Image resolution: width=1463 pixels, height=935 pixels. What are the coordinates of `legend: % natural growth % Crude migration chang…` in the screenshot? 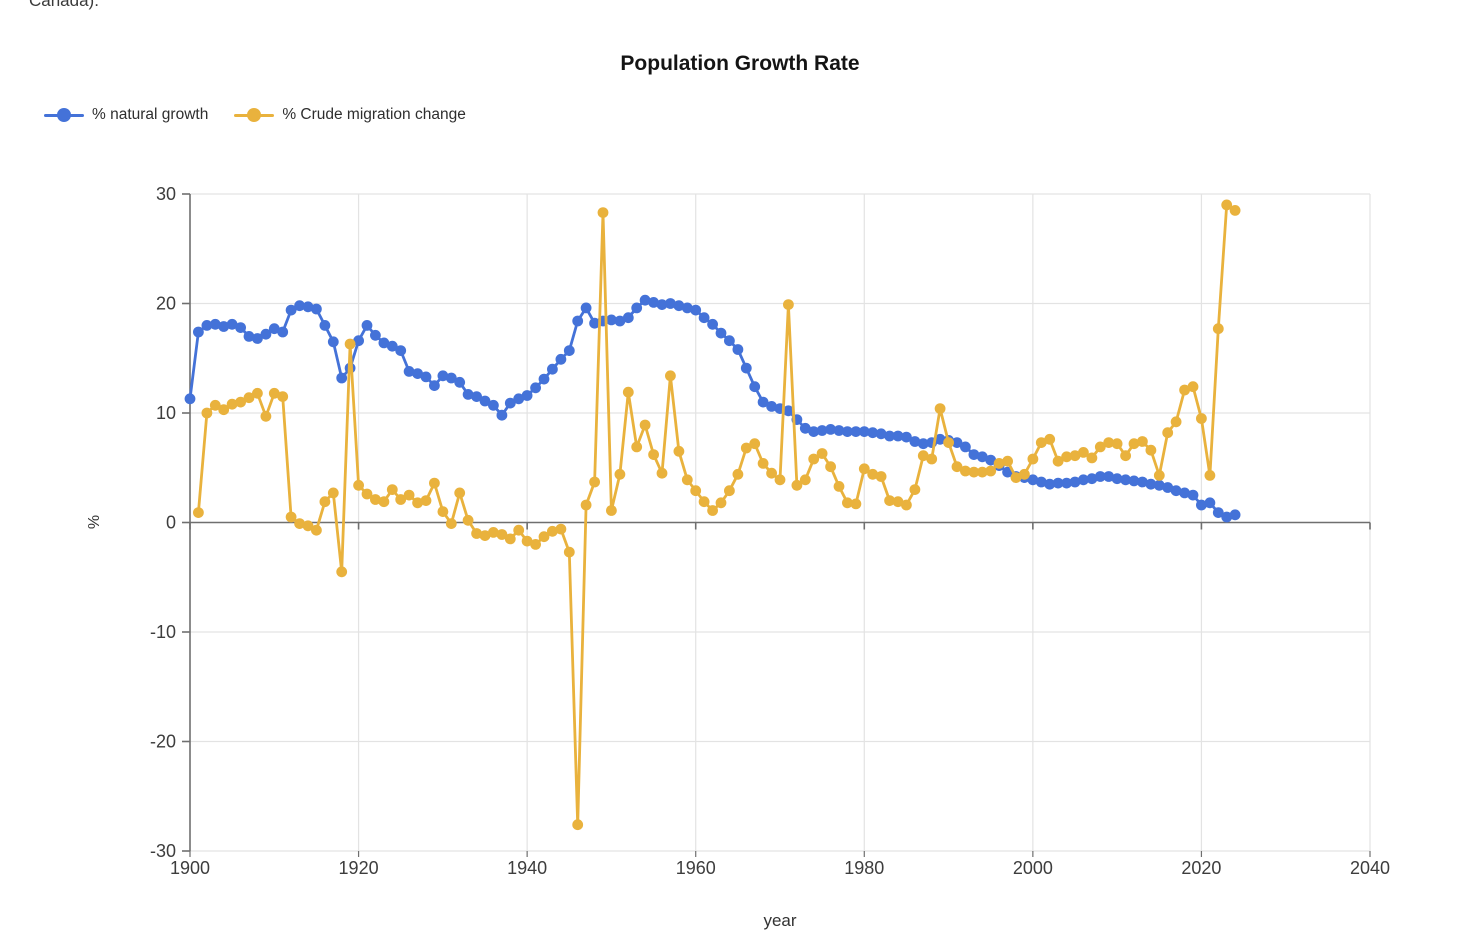 It's located at (255, 115).